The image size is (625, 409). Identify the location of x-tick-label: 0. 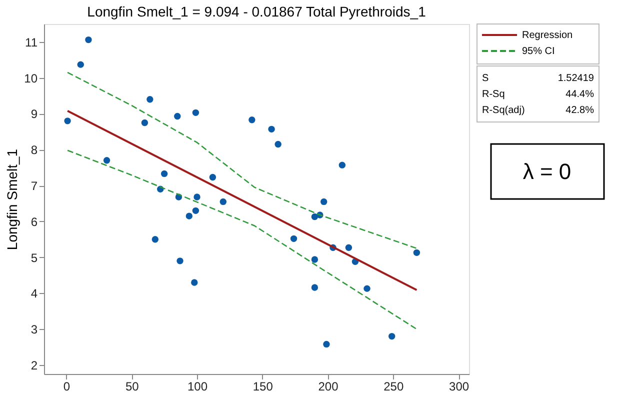
(66, 387).